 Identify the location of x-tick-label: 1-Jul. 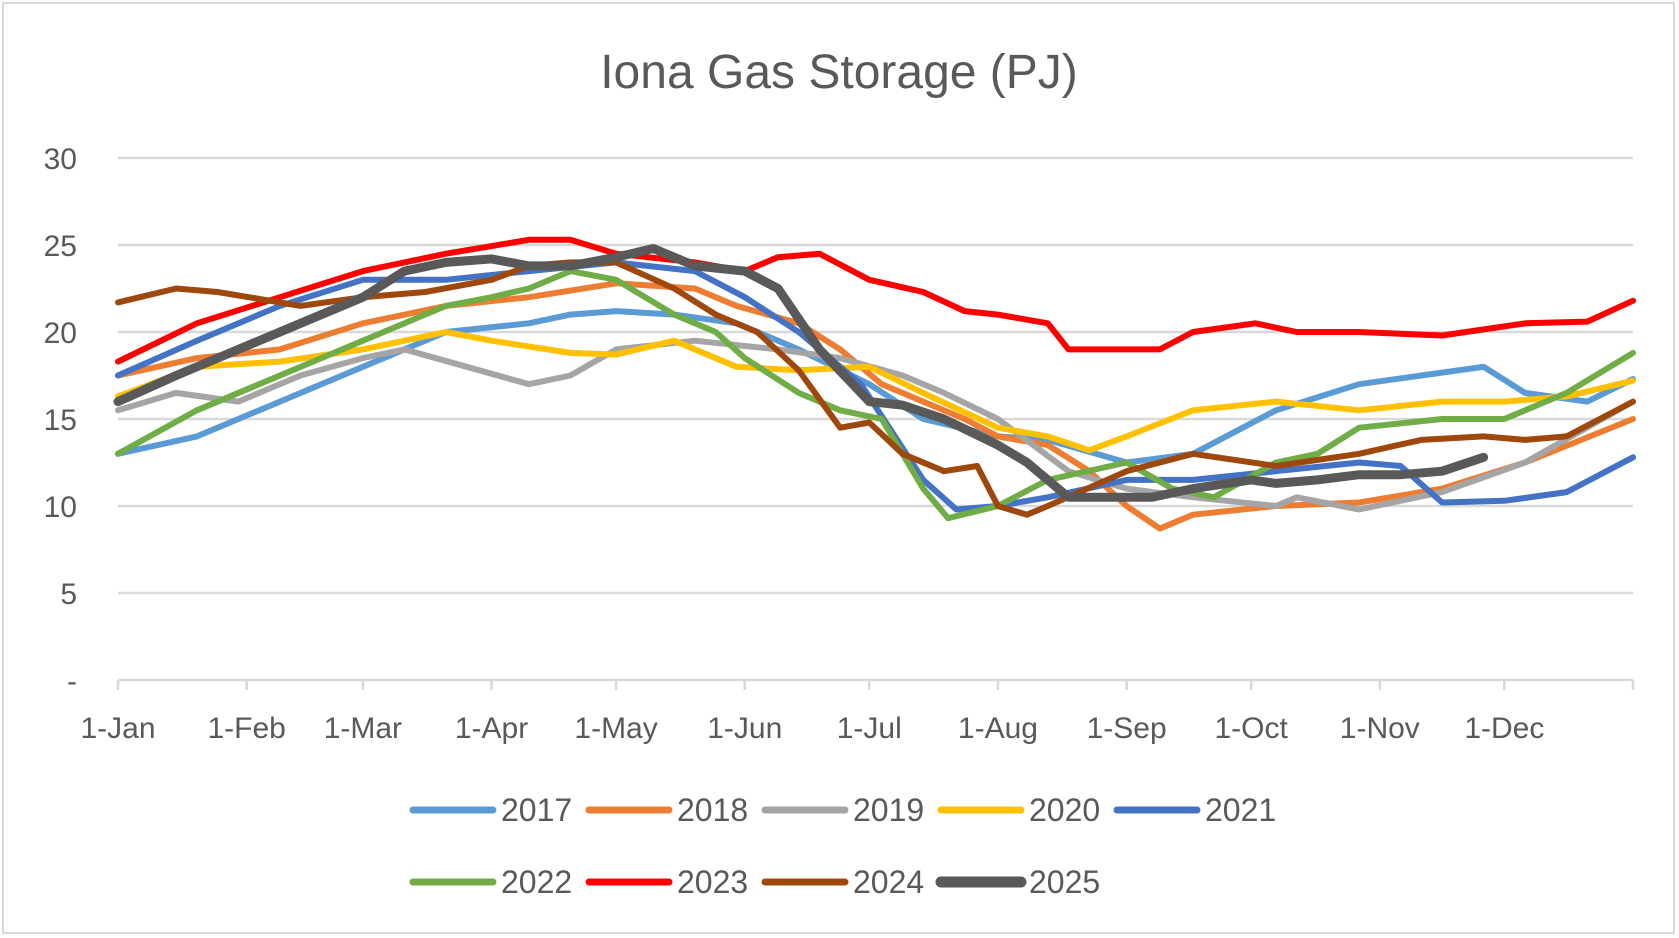
(869, 728).